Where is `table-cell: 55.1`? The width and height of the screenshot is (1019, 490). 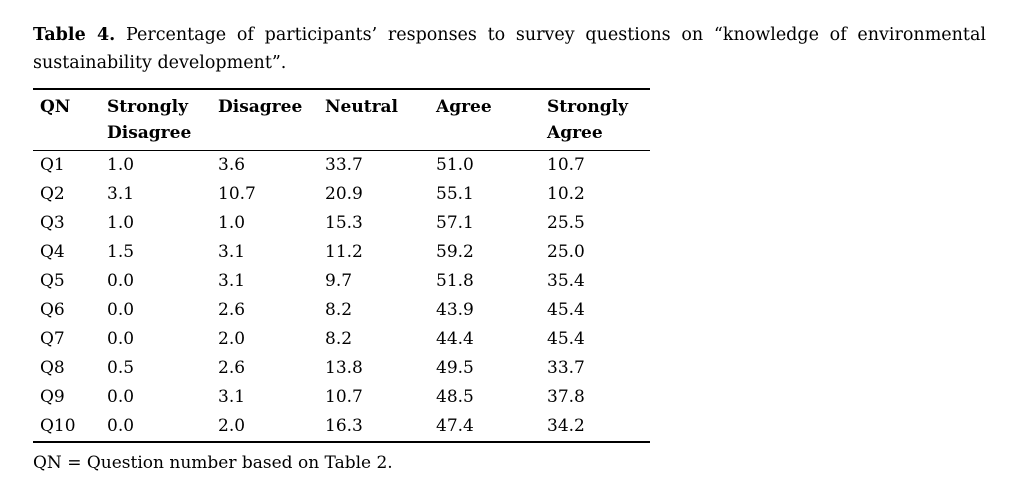 table-cell: 55.1 is located at coordinates (455, 194).